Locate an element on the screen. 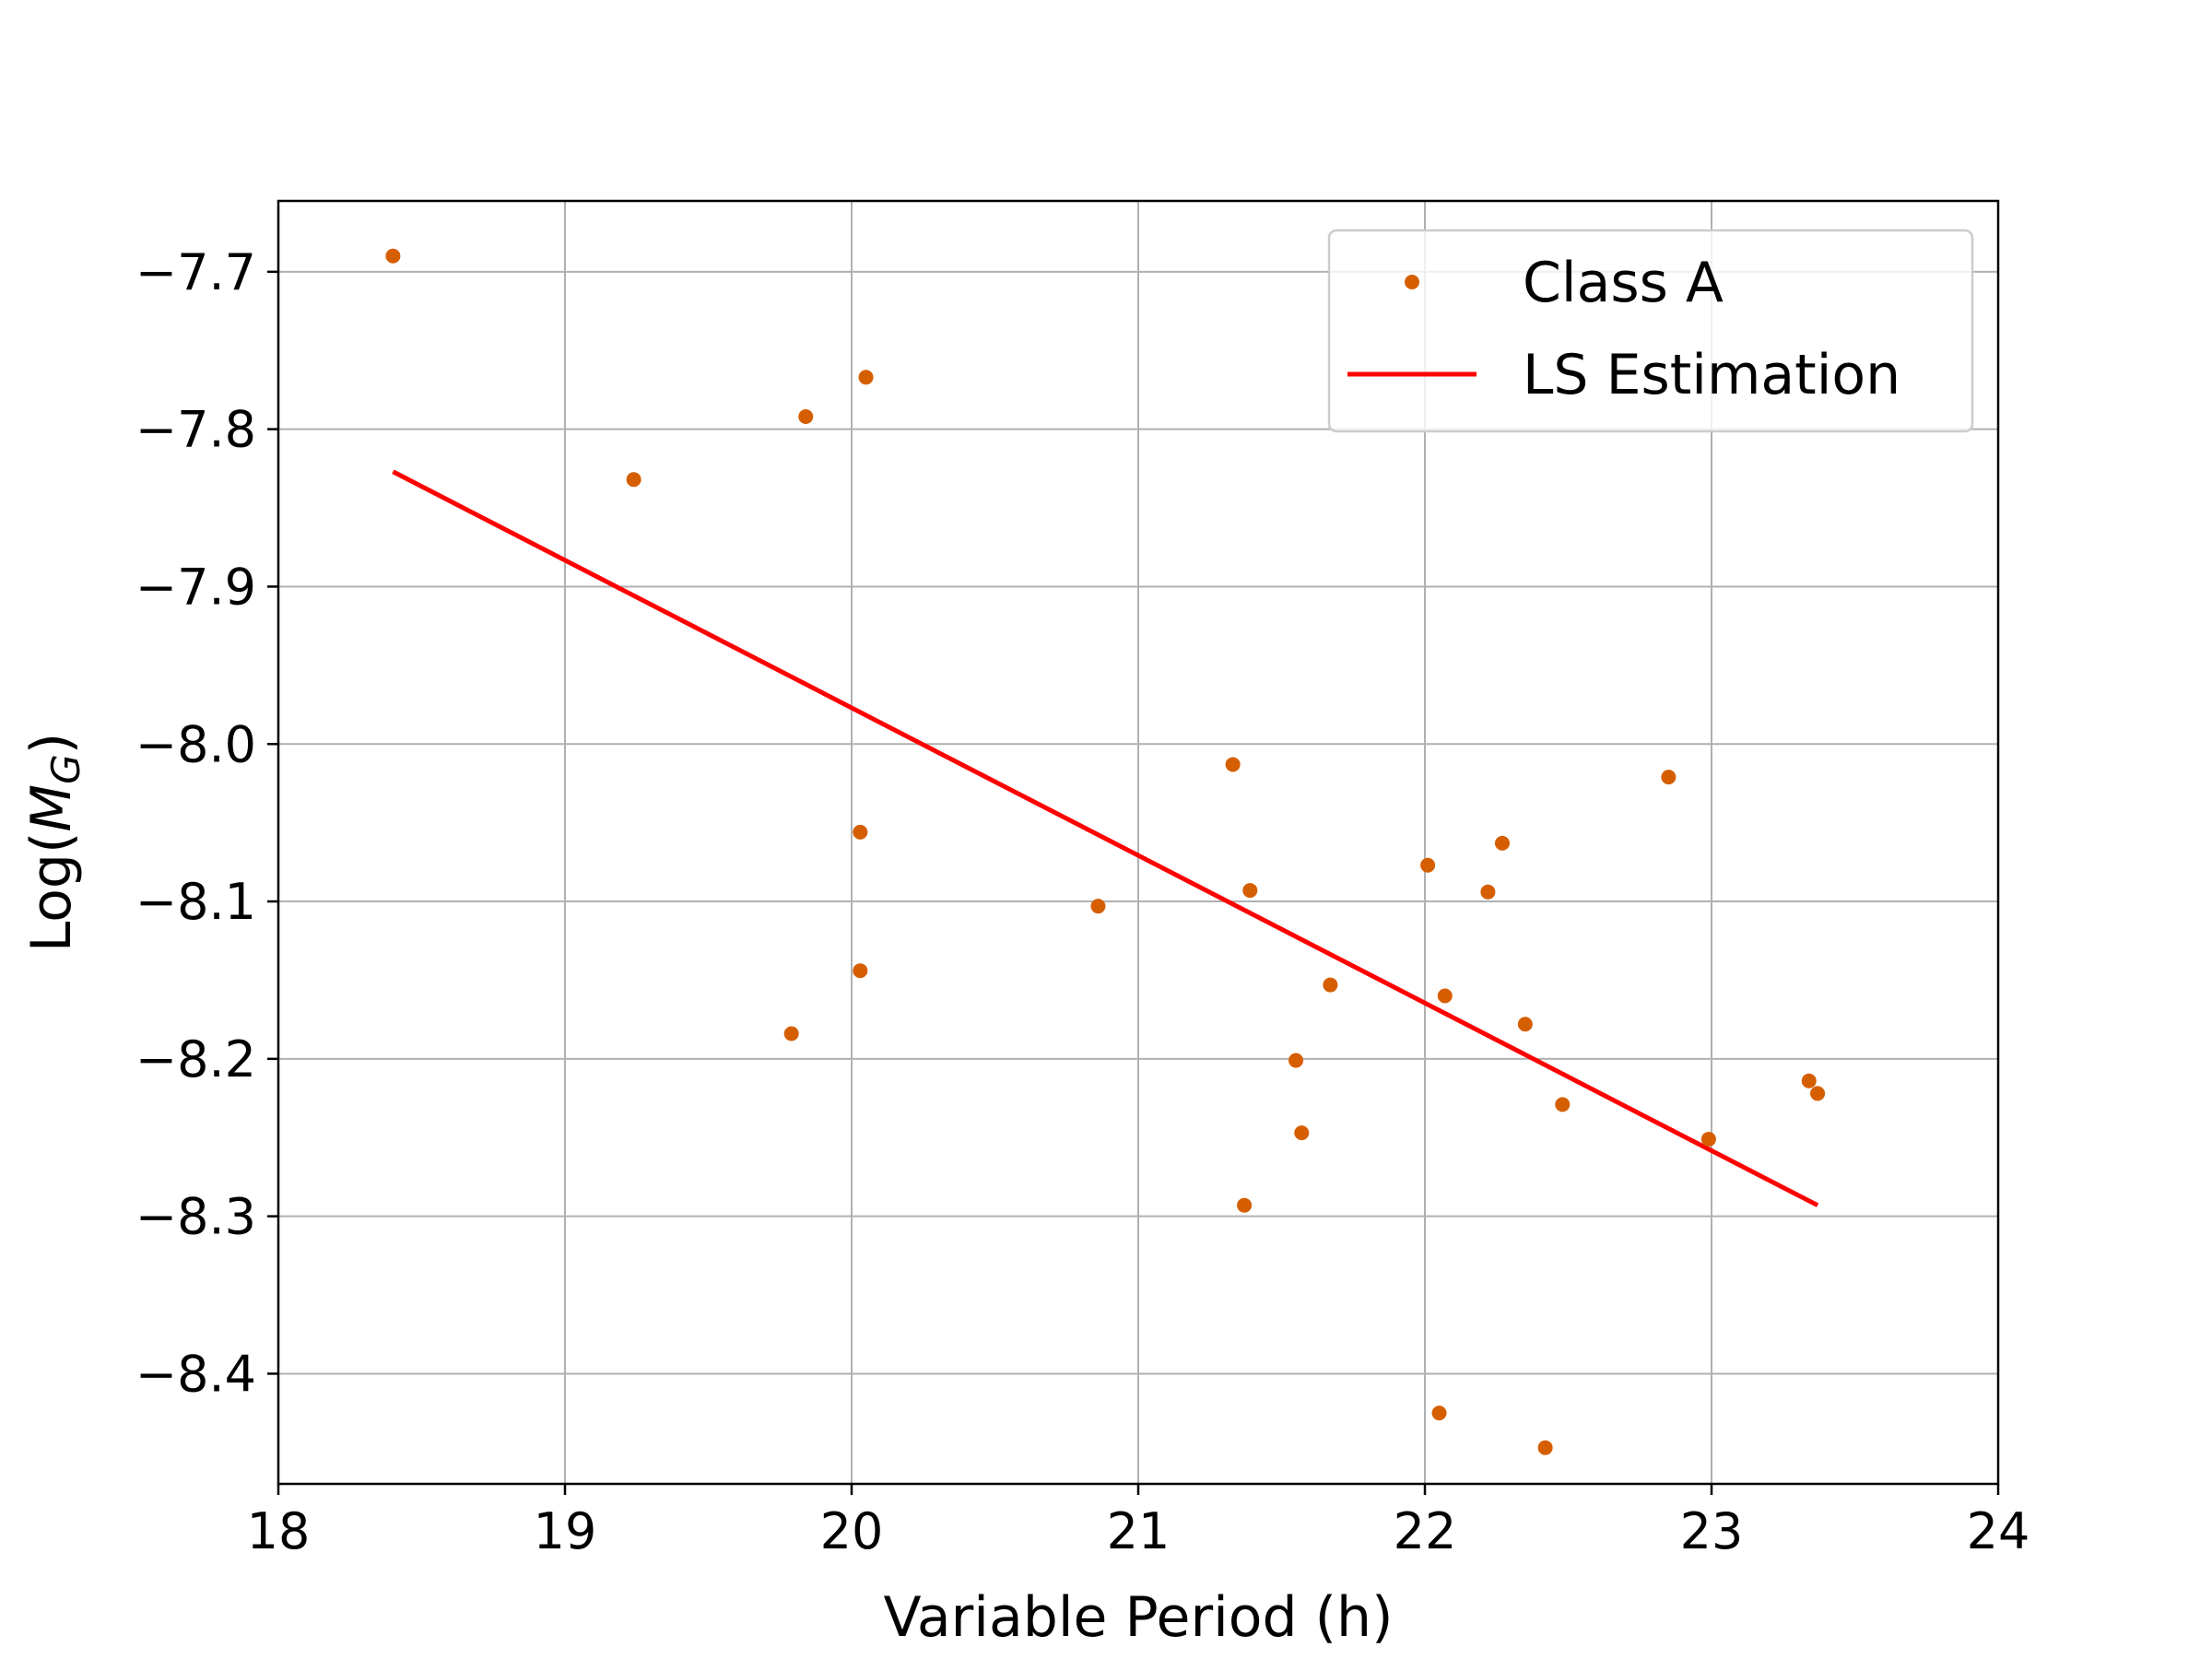 This screenshot has height=1659, width=2212. x-tick-label: 20 is located at coordinates (852, 1531).